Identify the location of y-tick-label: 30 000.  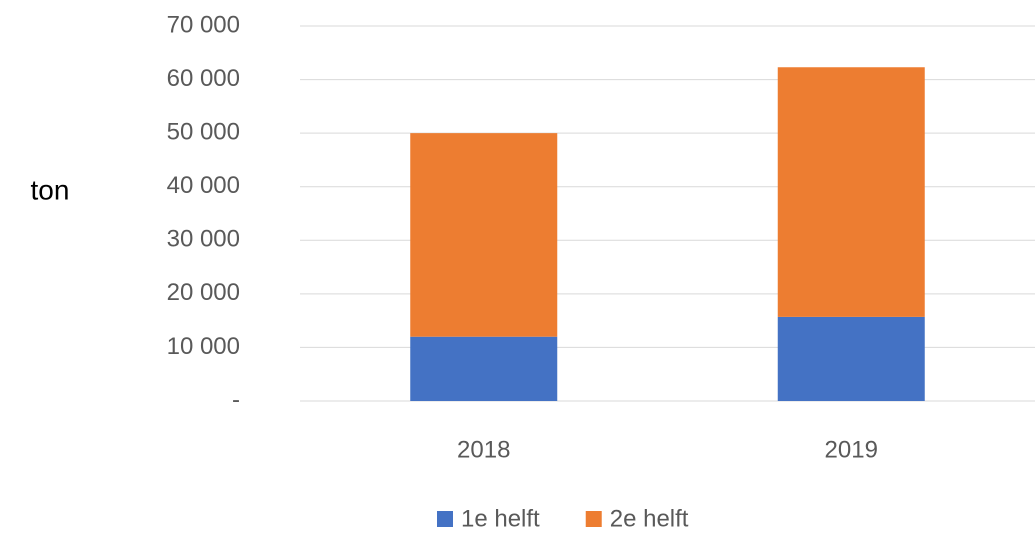
(203, 239).